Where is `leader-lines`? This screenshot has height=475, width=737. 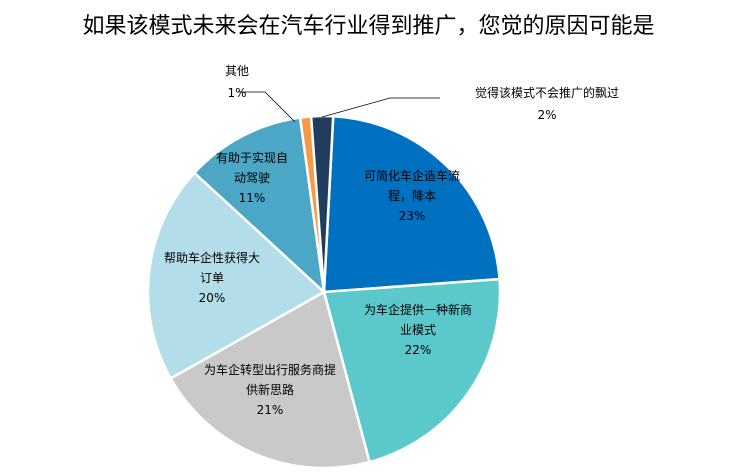
leader-lines is located at coordinates (339, 107).